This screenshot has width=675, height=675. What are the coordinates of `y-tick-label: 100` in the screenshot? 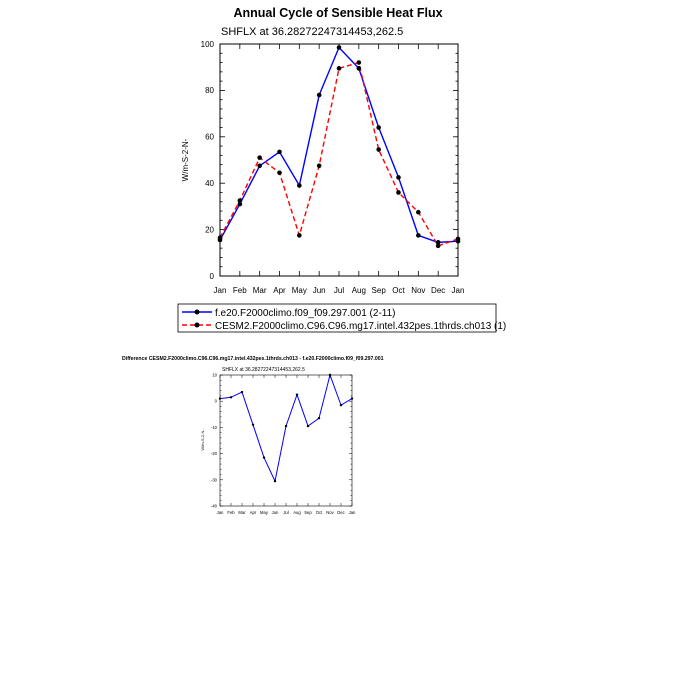 It's located at (208, 44).